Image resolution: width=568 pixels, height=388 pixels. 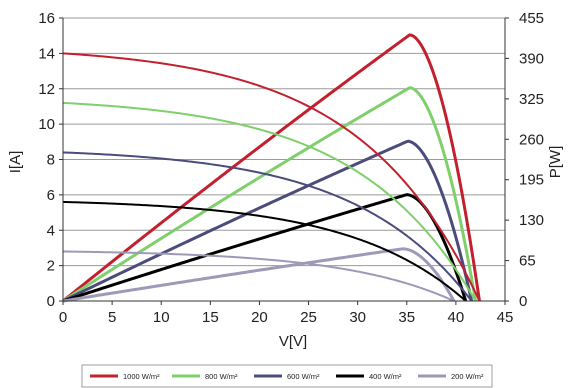 I want to click on y-axis-title: I[A], so click(x=15, y=162).